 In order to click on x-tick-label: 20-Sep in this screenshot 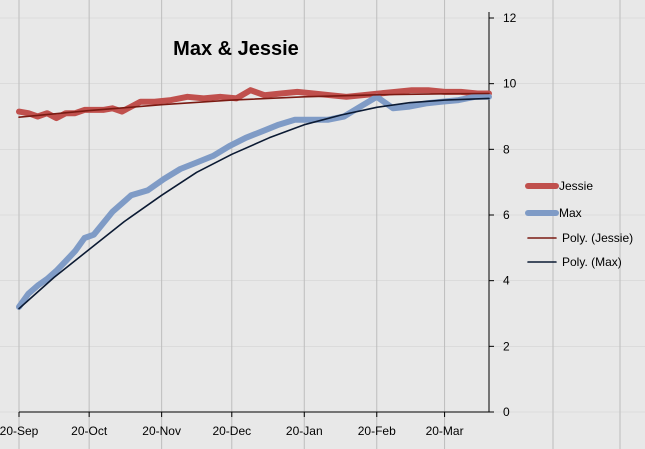, I will do `click(19, 431)`.